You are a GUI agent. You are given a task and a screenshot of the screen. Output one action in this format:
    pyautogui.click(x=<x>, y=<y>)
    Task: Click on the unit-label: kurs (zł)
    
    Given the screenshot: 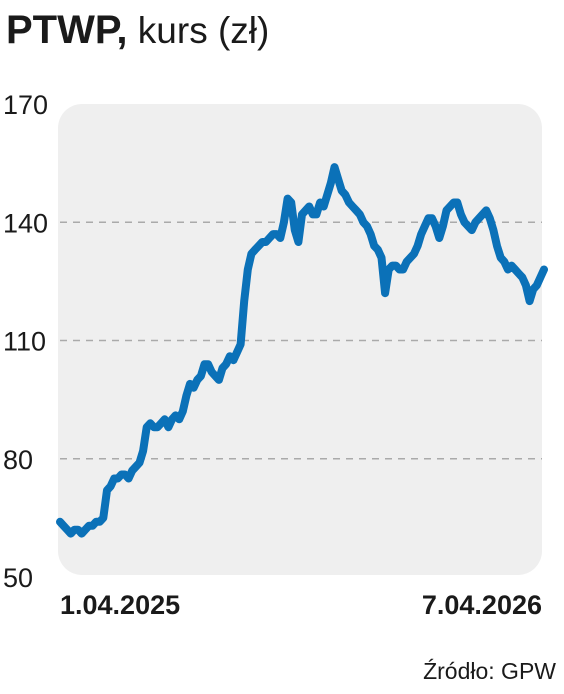 What is the action you would take?
    pyautogui.click(x=203, y=30)
    